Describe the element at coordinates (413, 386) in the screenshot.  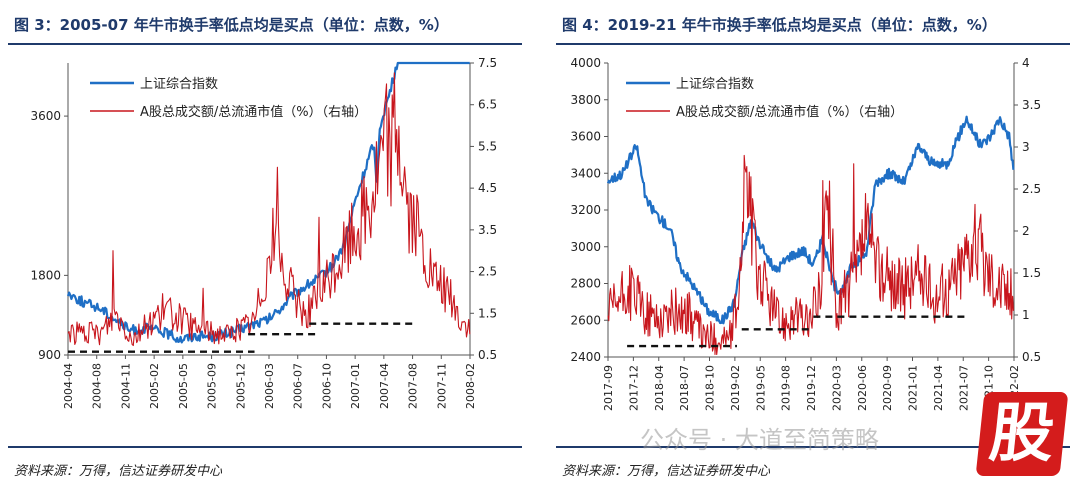
I see `x-tick-label: 2007-08` at that location.